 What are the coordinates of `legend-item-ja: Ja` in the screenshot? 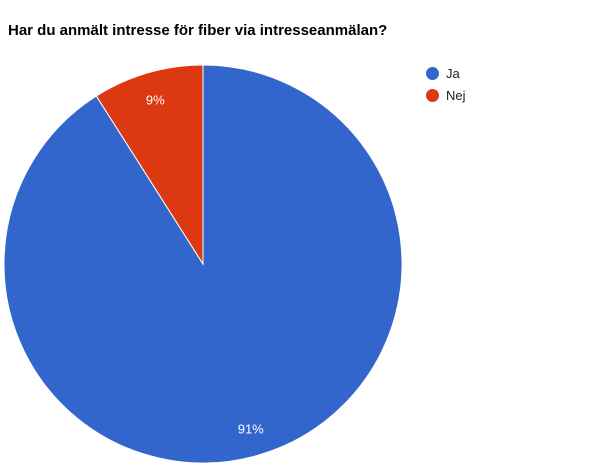 It's located at (446, 73).